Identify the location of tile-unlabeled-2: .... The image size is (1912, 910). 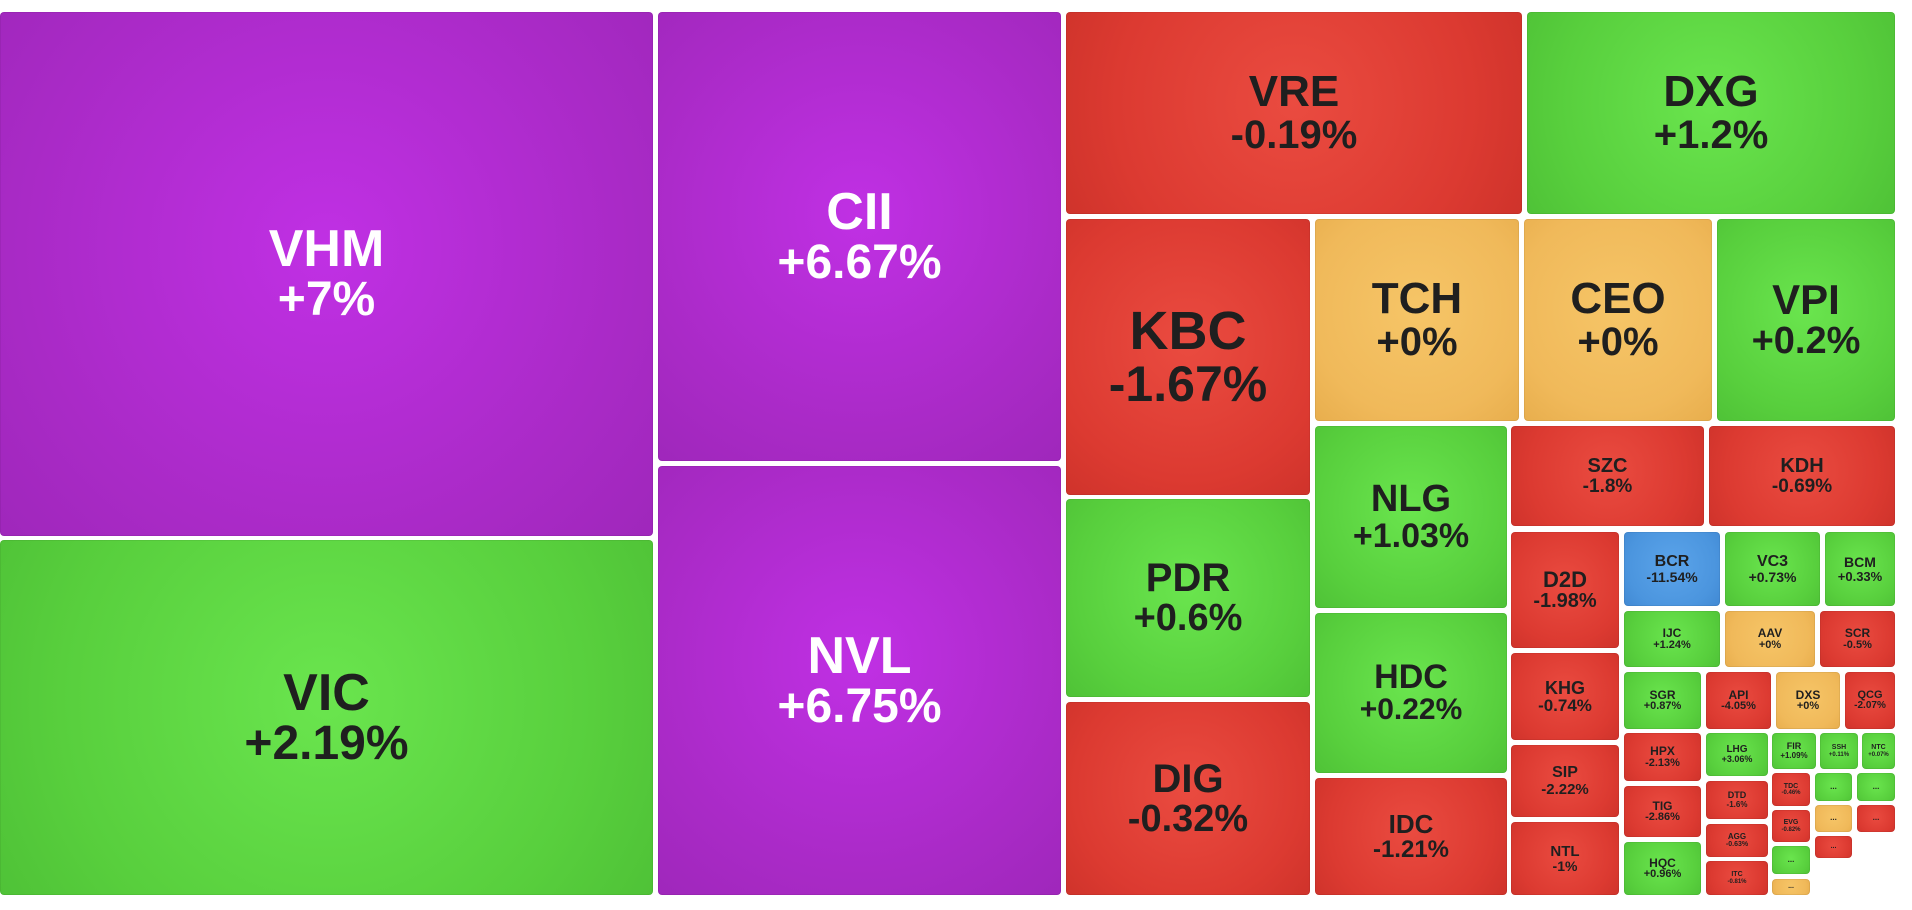
(1833, 818).